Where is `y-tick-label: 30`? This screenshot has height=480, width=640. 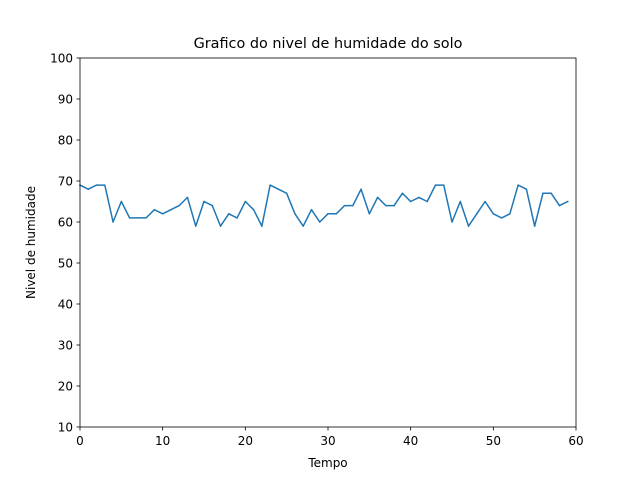
y-tick-label: 30 is located at coordinates (65, 345).